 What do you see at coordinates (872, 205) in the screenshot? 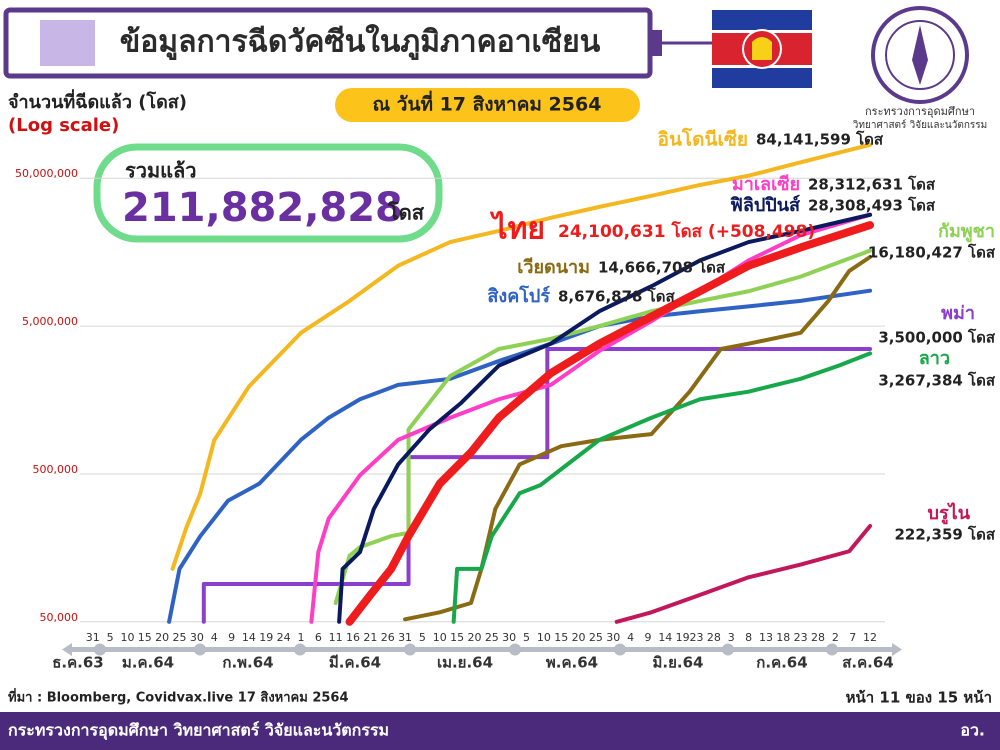
I see `total-label: 28,308,493 โดส` at bounding box center [872, 205].